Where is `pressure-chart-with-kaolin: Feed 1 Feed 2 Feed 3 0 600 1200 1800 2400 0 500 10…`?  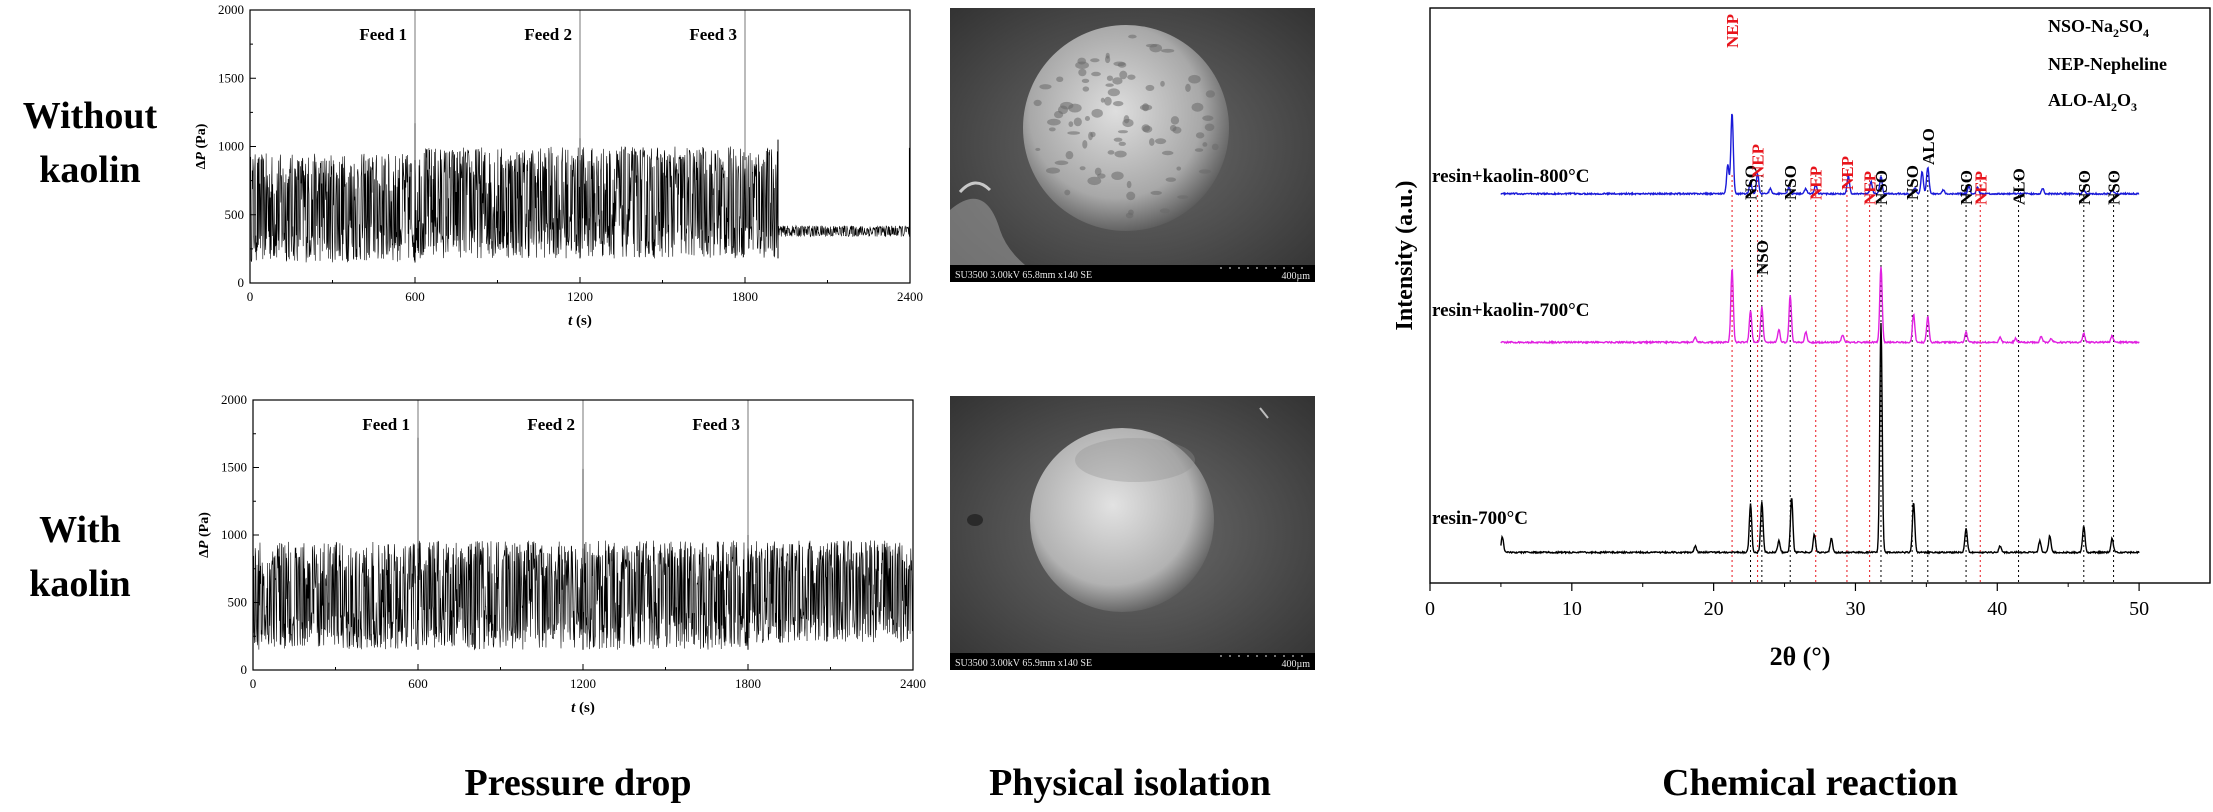 pressure-chart-with-kaolin: Feed 1 Feed 2 Feed 3 0 600 1200 1800 2400 0 500 10… is located at coordinates (561, 554).